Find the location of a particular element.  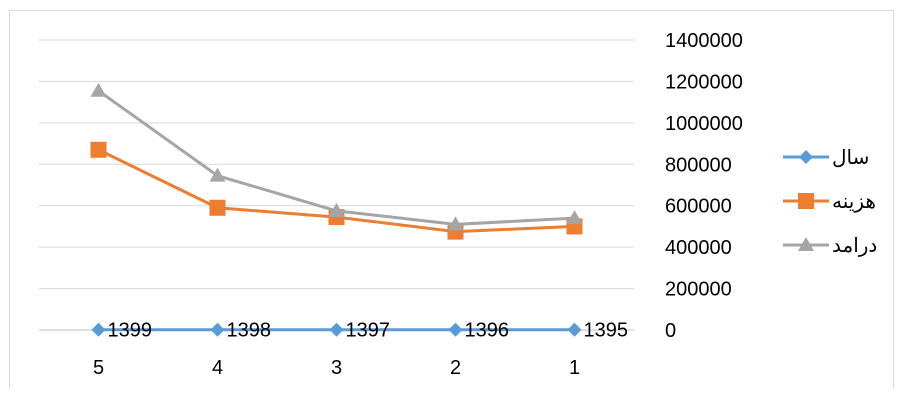

legend-label: سال is located at coordinates (850, 158).